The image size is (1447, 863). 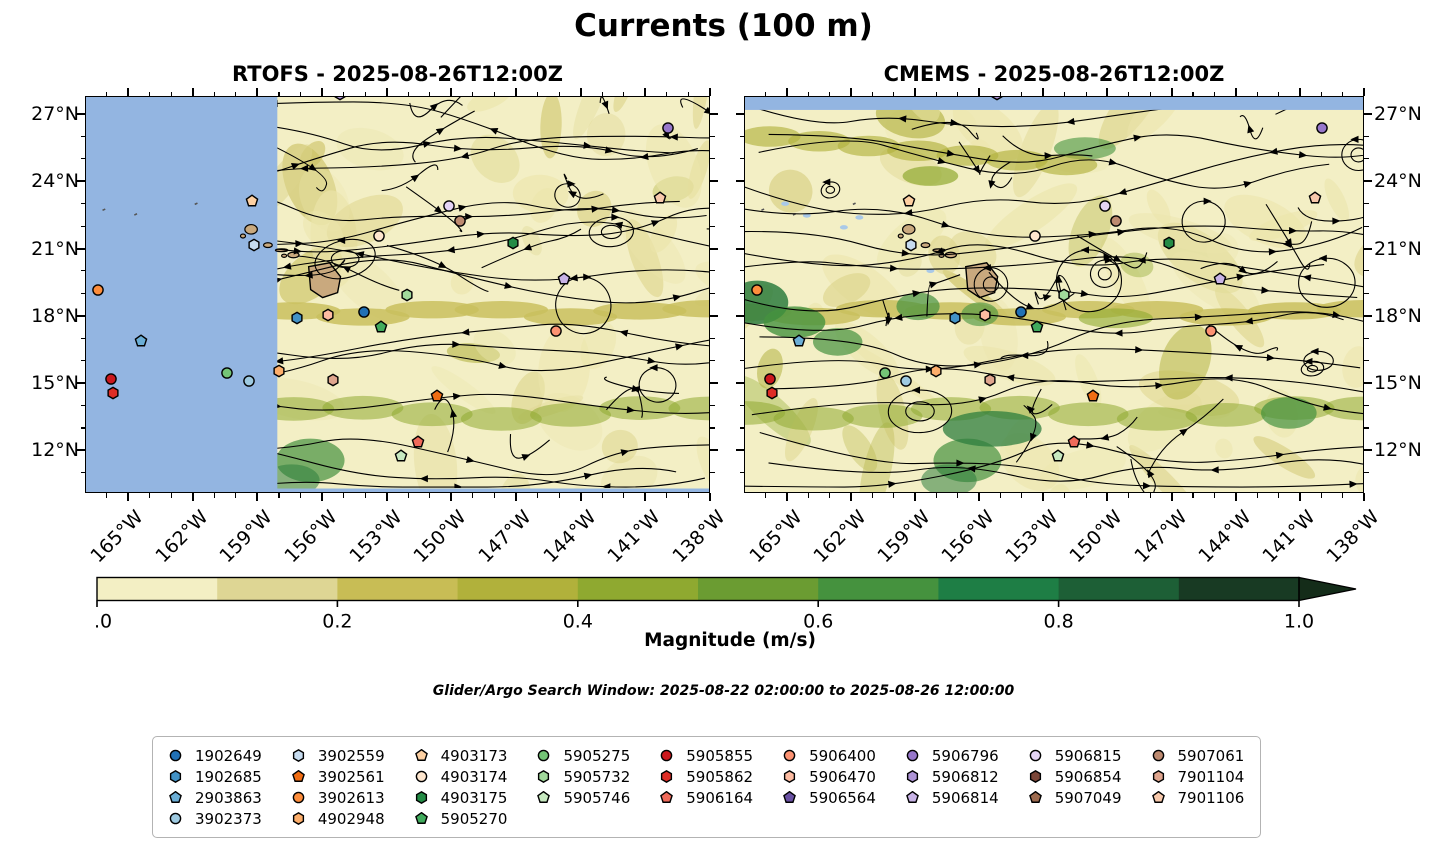 I want to click on colorbar: 0.00.20.40.60.81.0, so click(x=728, y=607).